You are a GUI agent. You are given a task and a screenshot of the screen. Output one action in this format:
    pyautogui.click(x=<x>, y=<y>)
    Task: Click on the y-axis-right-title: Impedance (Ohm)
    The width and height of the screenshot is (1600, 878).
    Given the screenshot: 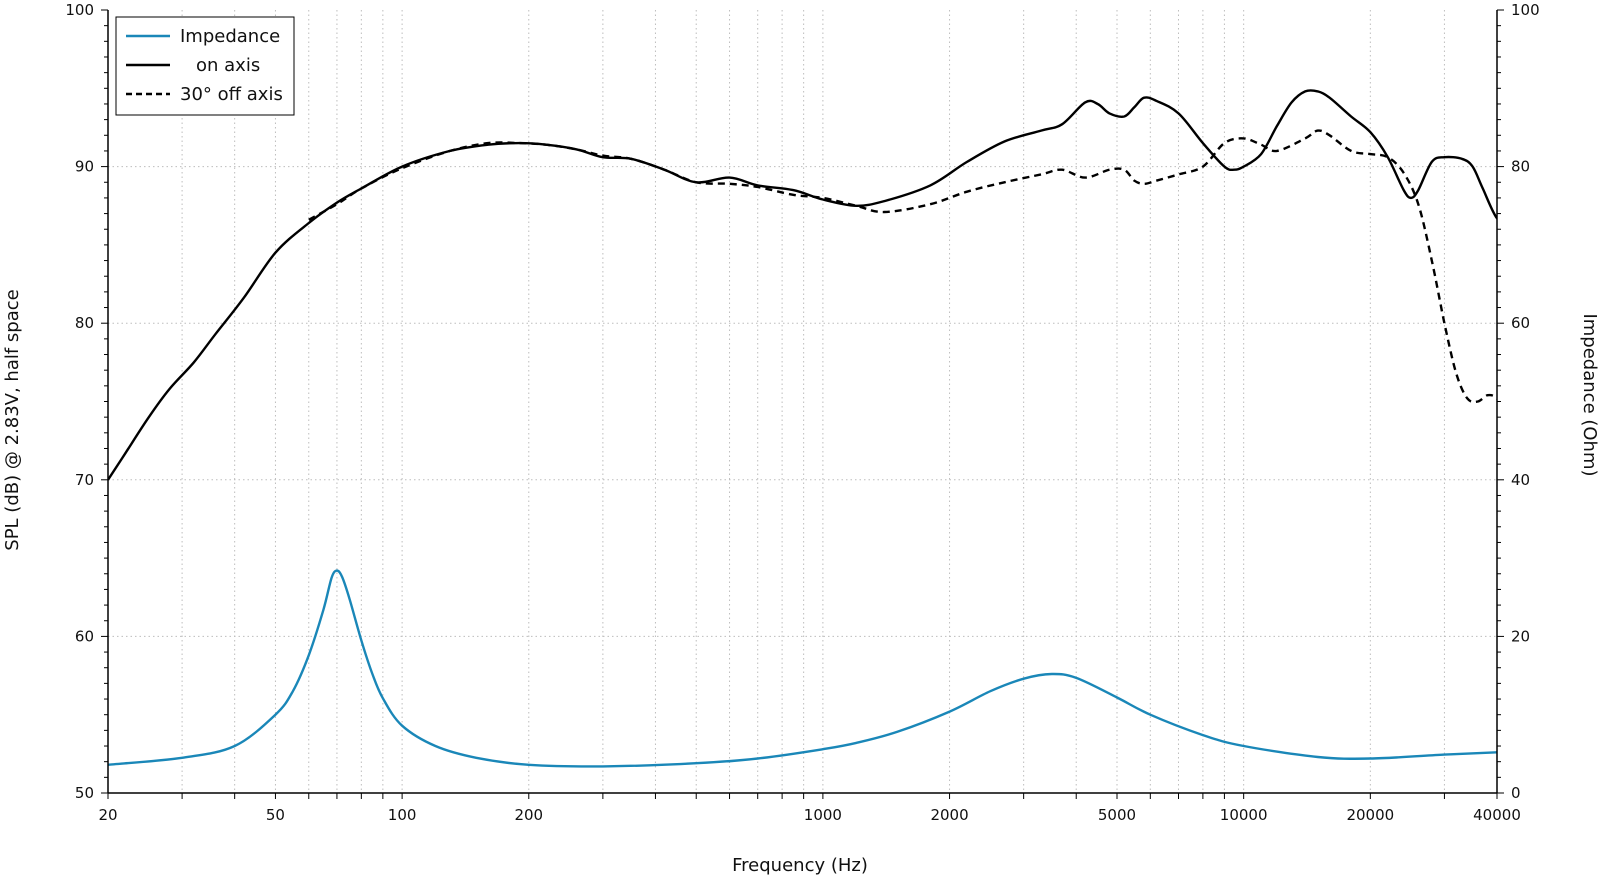 What is the action you would take?
    pyautogui.click(x=1589, y=394)
    